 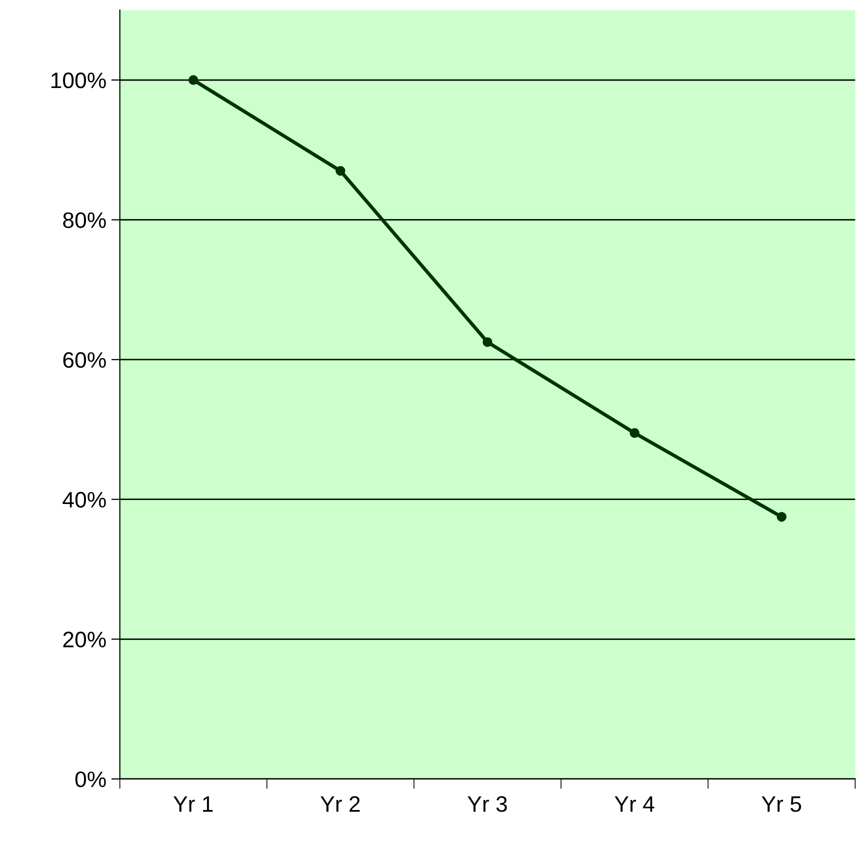 I want to click on x-tick-label: Yr 3, so click(x=487, y=804).